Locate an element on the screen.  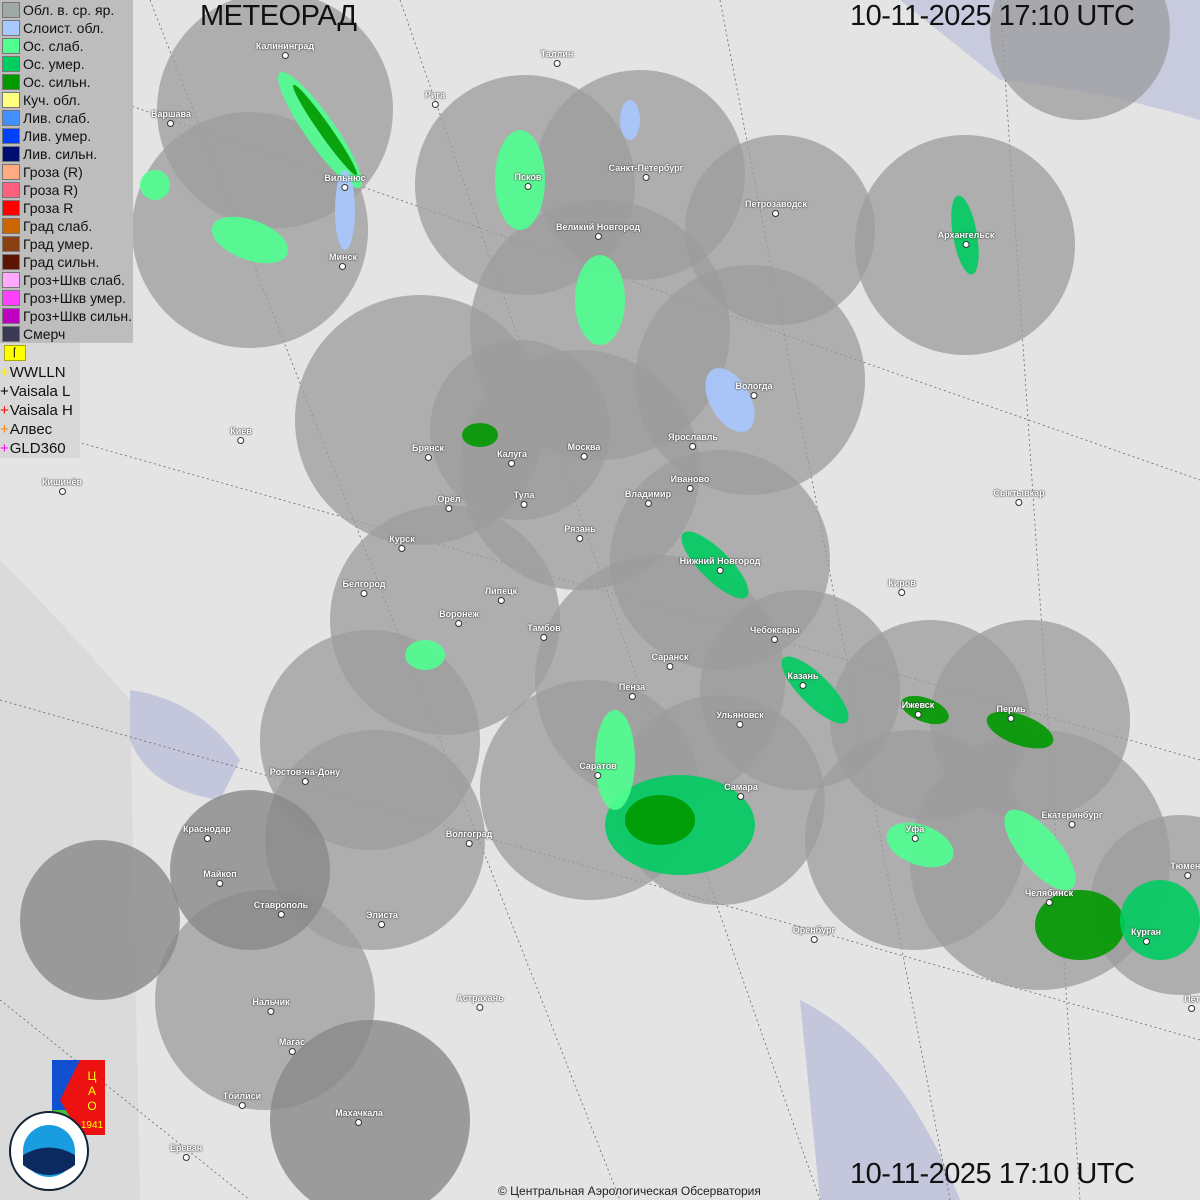
city-label: Вильнюс is located at coordinates (345, 182).